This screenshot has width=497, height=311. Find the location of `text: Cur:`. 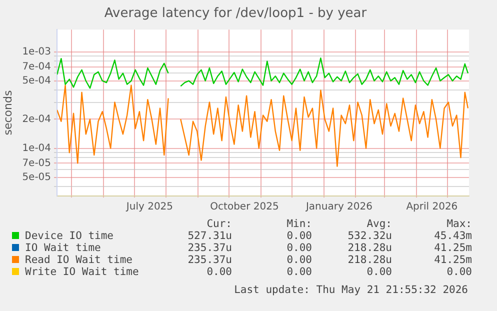

text: Cur: is located at coordinates (219, 224).